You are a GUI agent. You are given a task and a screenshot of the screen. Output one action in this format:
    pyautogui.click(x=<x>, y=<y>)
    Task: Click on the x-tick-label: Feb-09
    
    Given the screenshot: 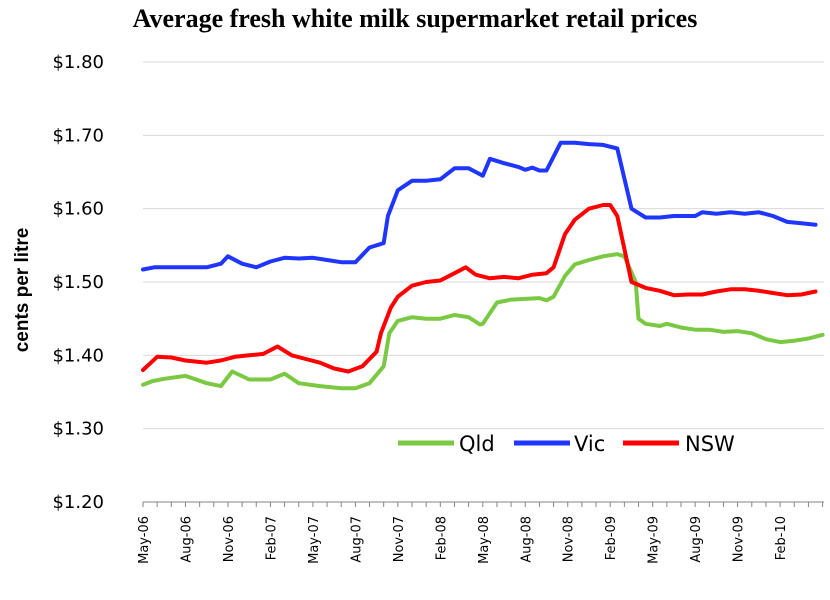 What is the action you would take?
    pyautogui.click(x=611, y=538)
    